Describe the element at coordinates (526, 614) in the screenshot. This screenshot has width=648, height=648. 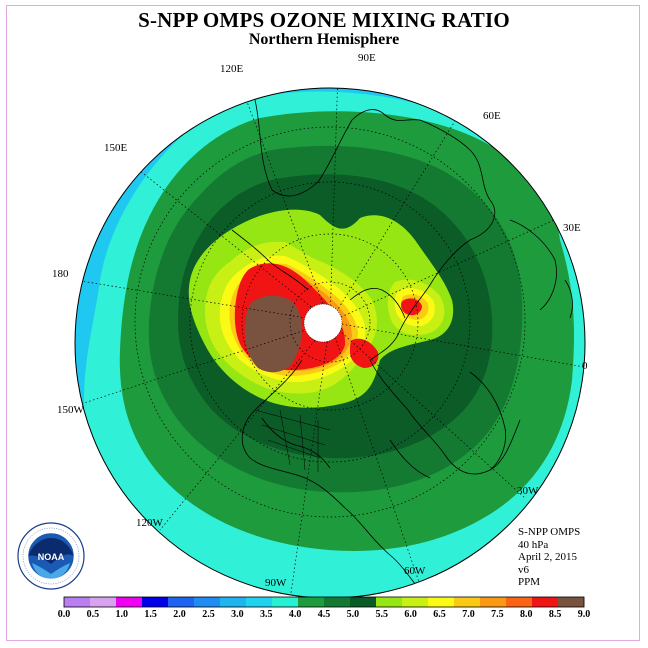
I see `colorbar-tick-label: 8.0` at that location.